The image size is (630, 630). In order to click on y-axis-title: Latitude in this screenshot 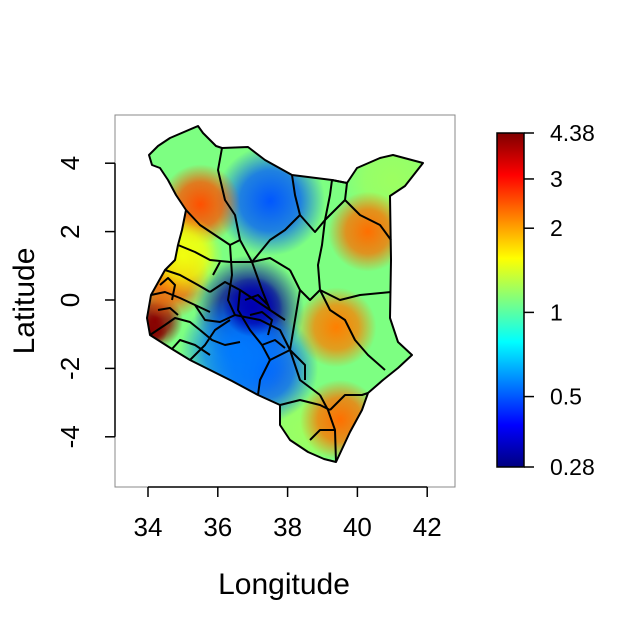, I will do `click(24, 301)`.